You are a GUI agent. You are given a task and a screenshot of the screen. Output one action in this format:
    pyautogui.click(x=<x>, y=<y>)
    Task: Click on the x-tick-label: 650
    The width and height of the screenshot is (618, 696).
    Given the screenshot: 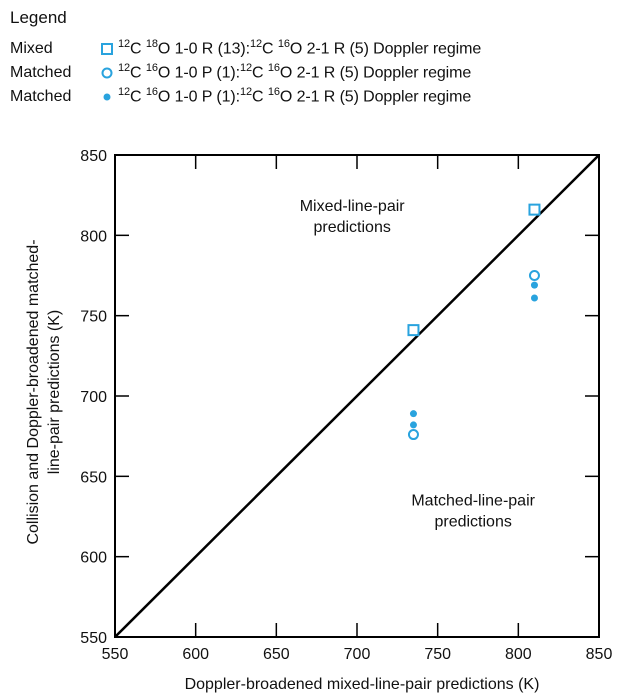 What is the action you would take?
    pyautogui.click(x=276, y=654)
    